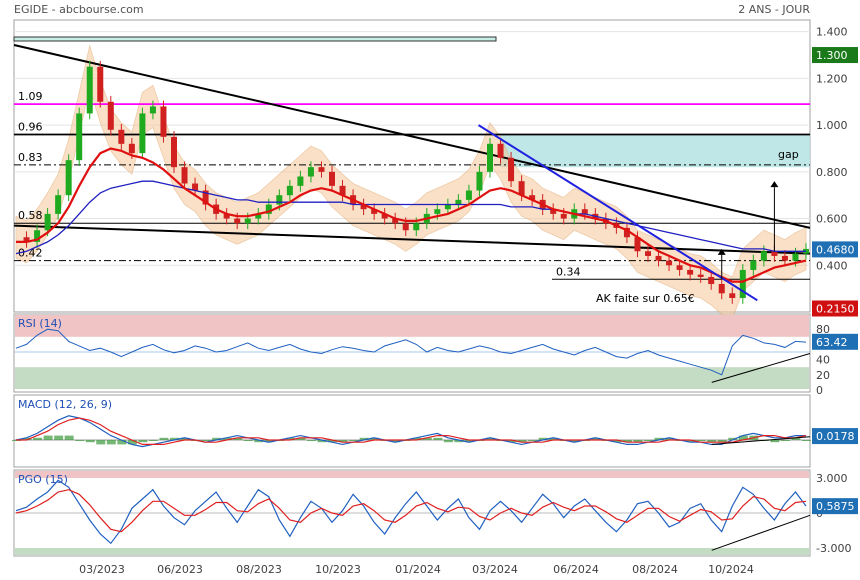  I want to click on pgo-bottom-zone, so click(412, 551).